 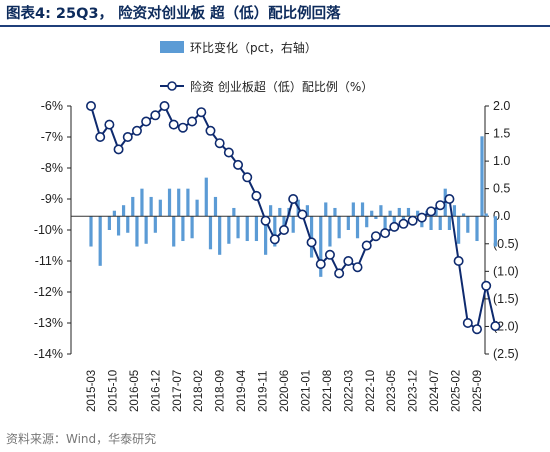 I want to click on x-tick-label: 2018-02, so click(x=199, y=391).